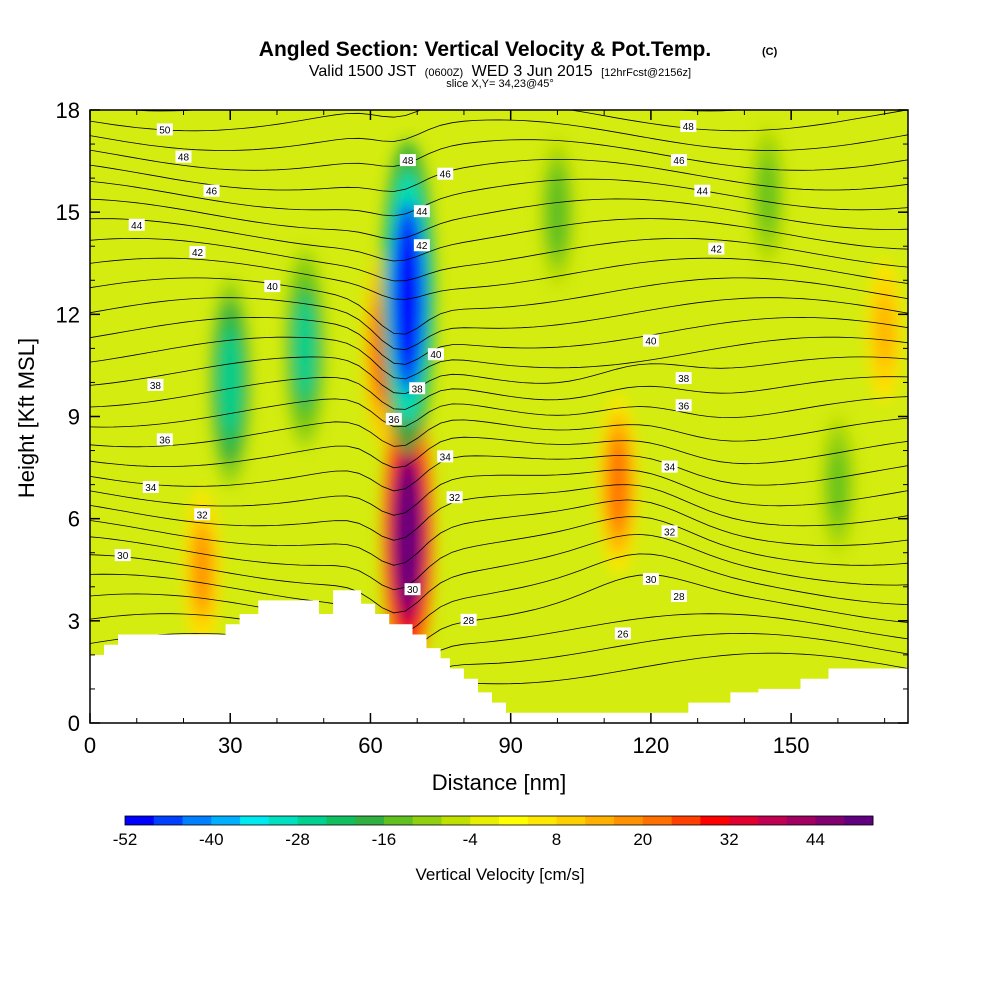 Image resolution: width=1000 pixels, height=1000 pixels. Describe the element at coordinates (678, 160) in the screenshot. I see `isentrope-label: 46` at that location.